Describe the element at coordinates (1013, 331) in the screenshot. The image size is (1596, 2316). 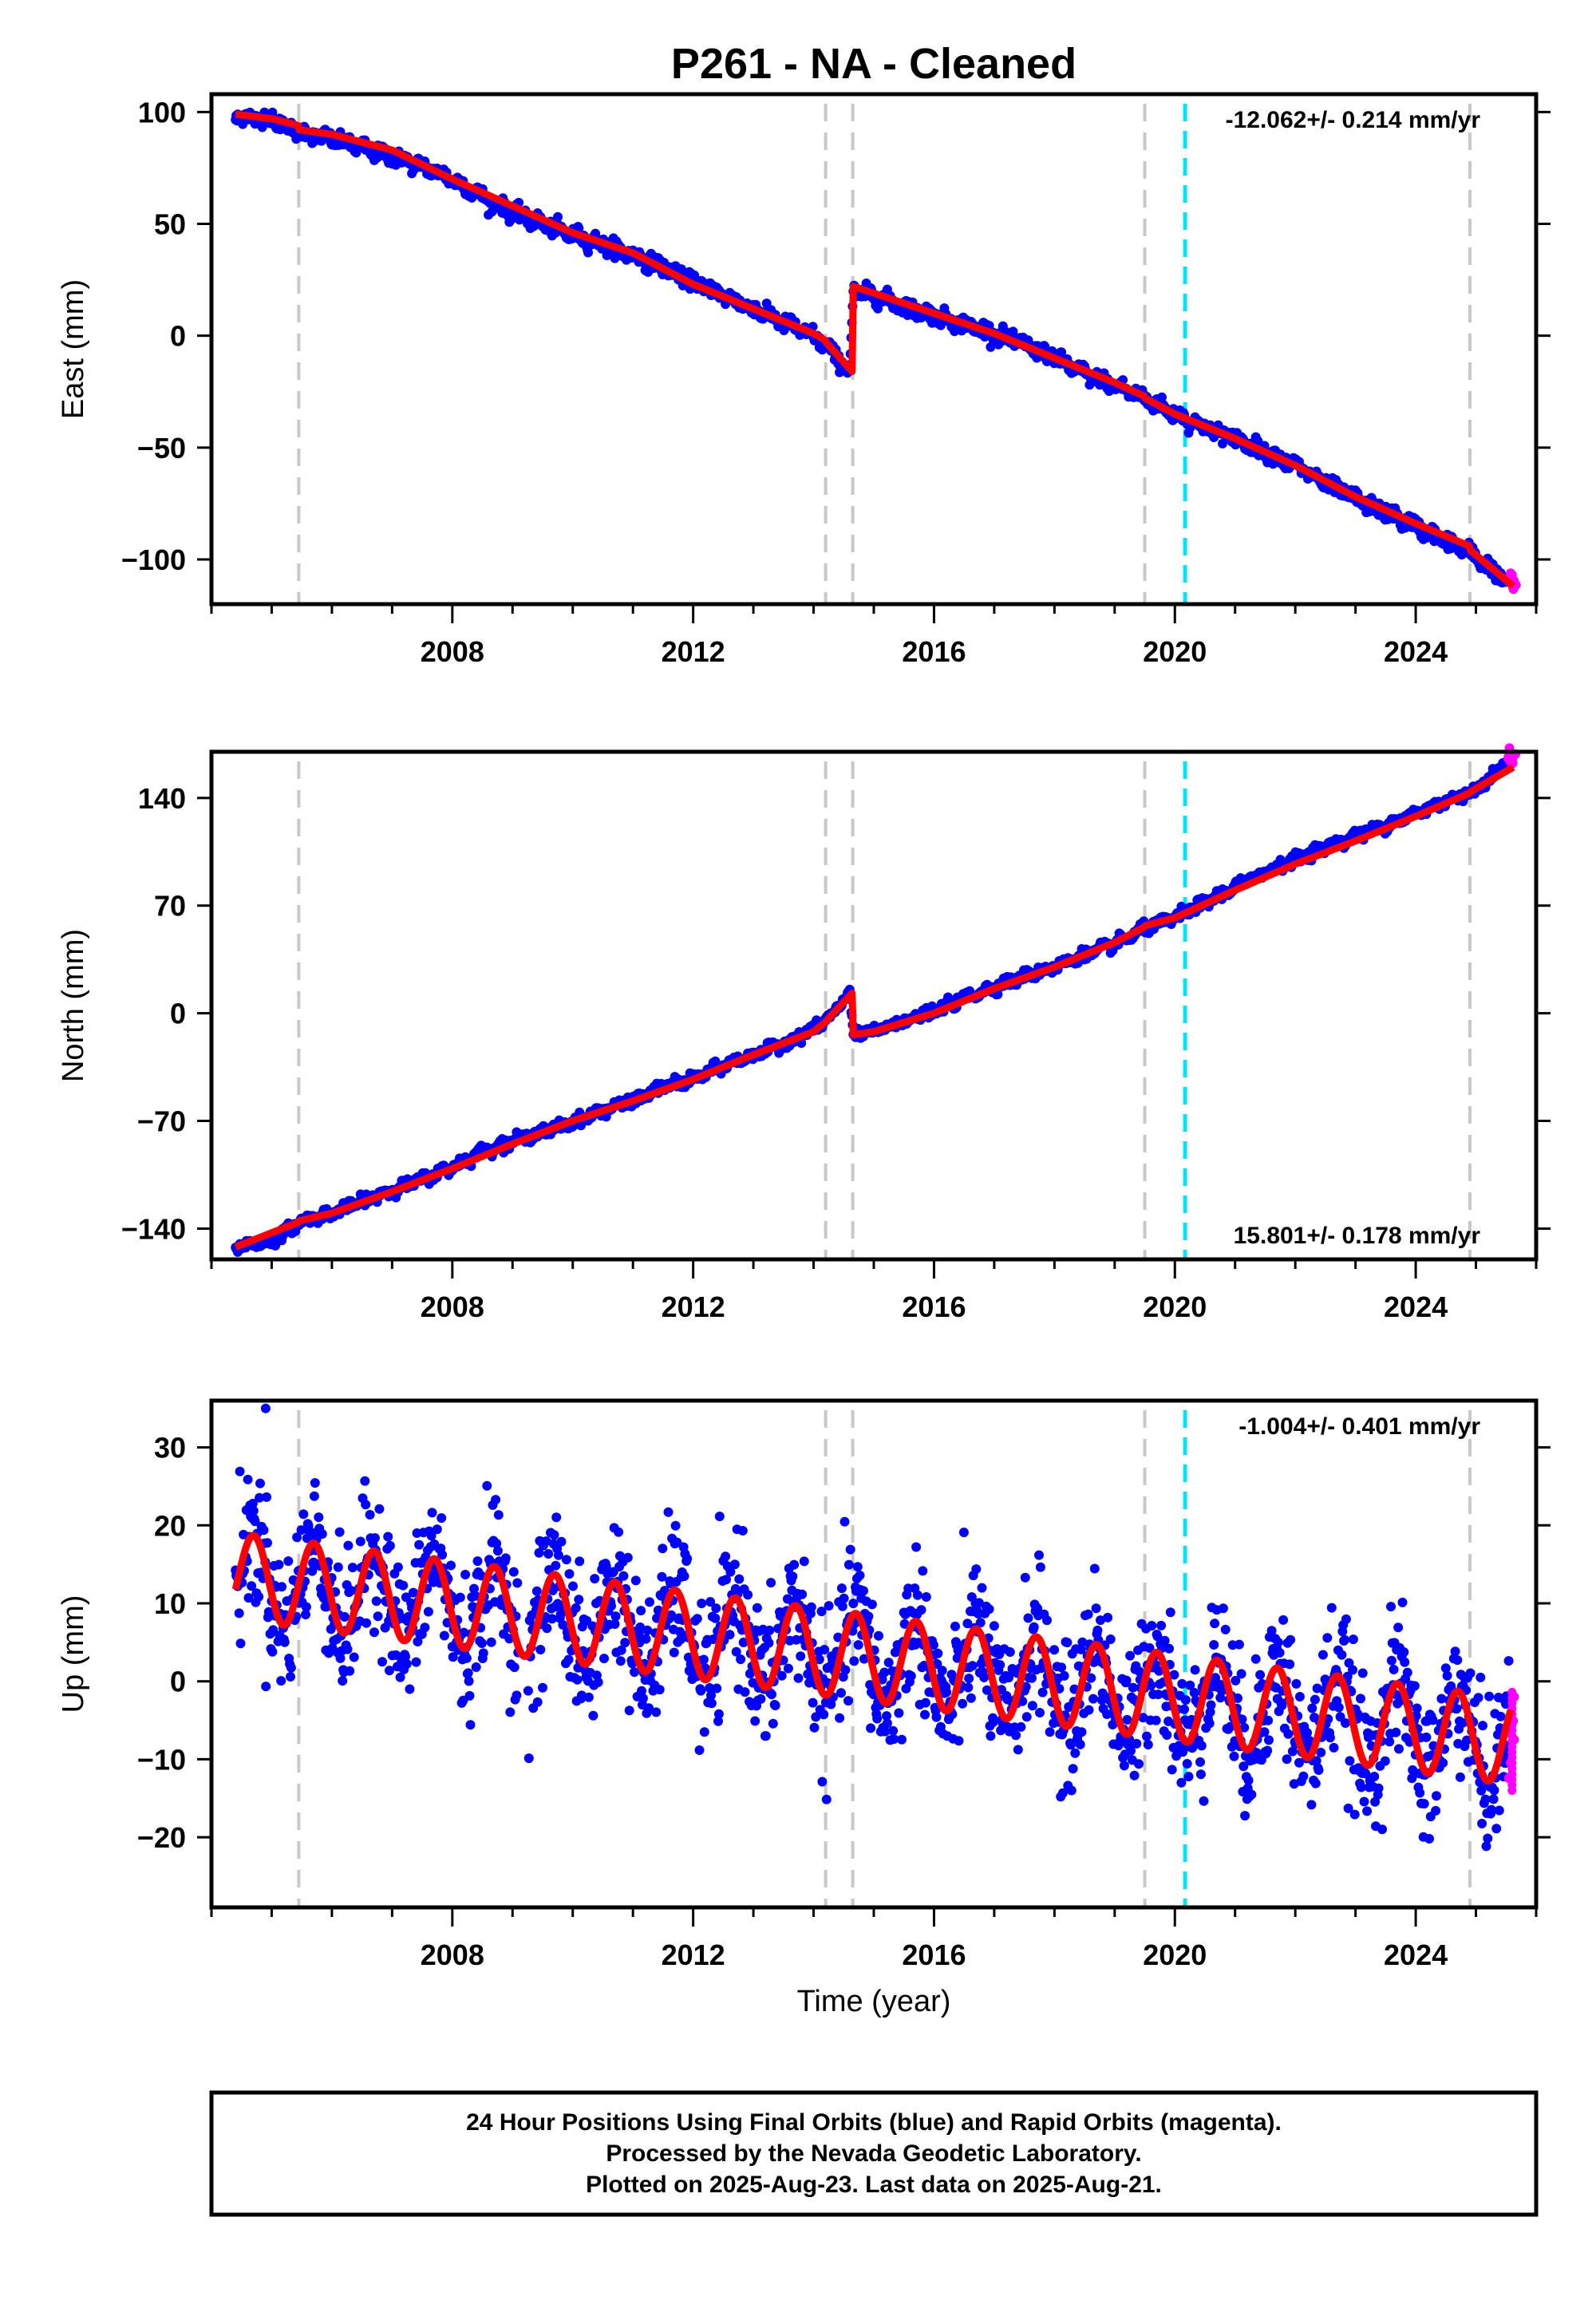
I see `east-data-point` at that location.